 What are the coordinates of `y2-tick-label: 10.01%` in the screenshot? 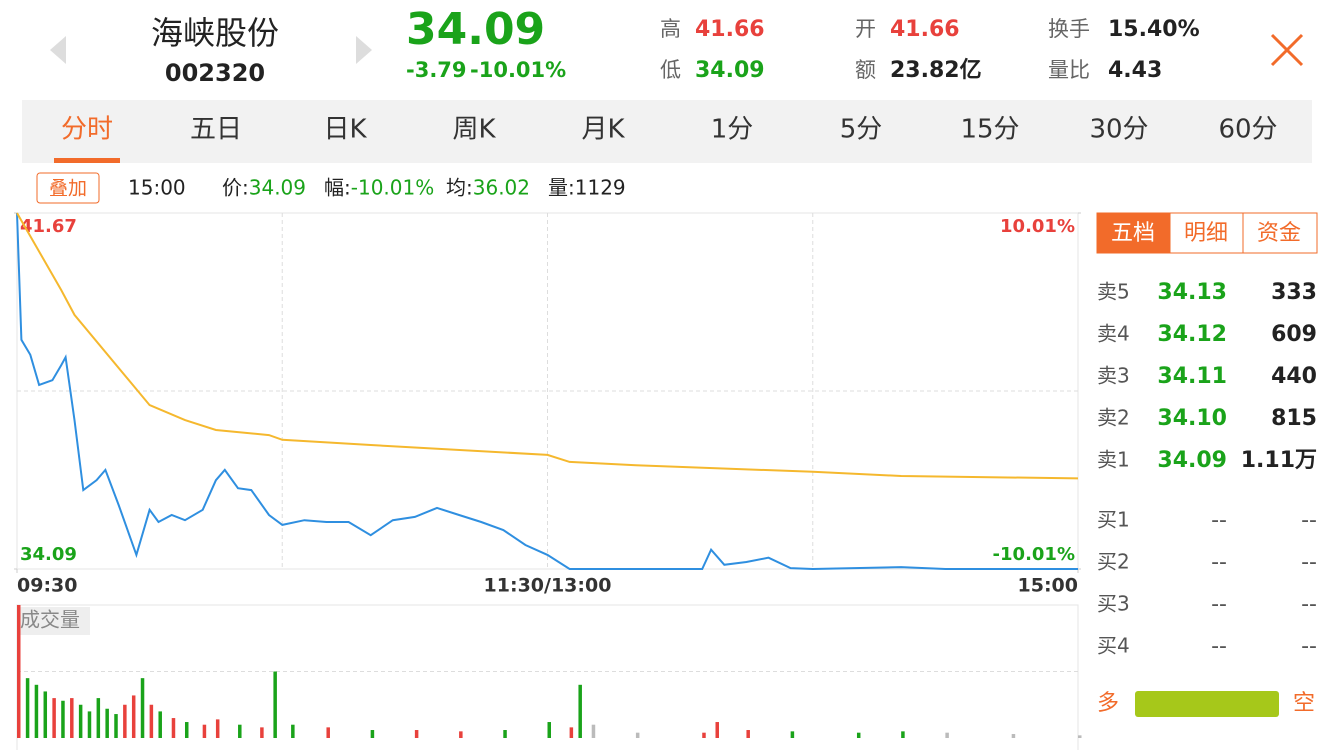 It's located at (1037, 226).